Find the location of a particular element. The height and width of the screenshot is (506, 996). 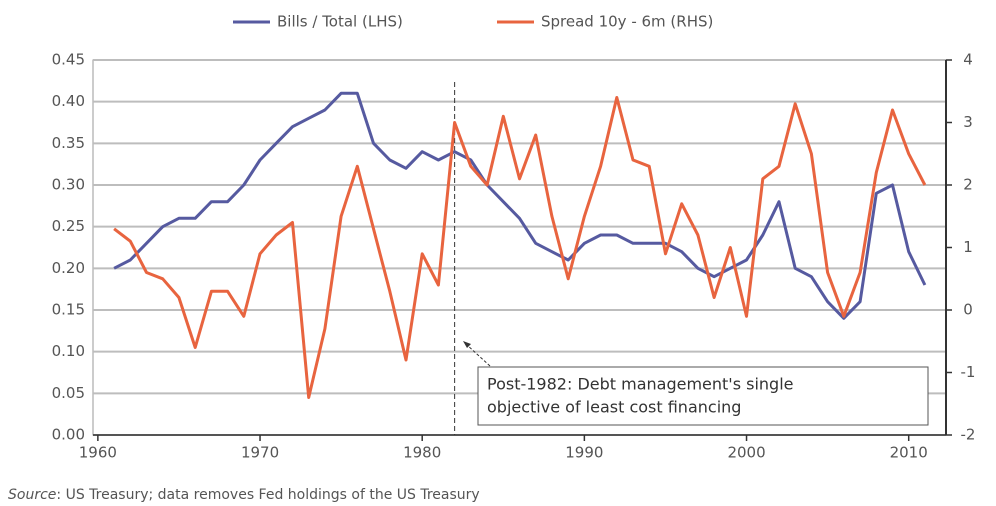

x-tick-label: 1970 is located at coordinates (260, 453).